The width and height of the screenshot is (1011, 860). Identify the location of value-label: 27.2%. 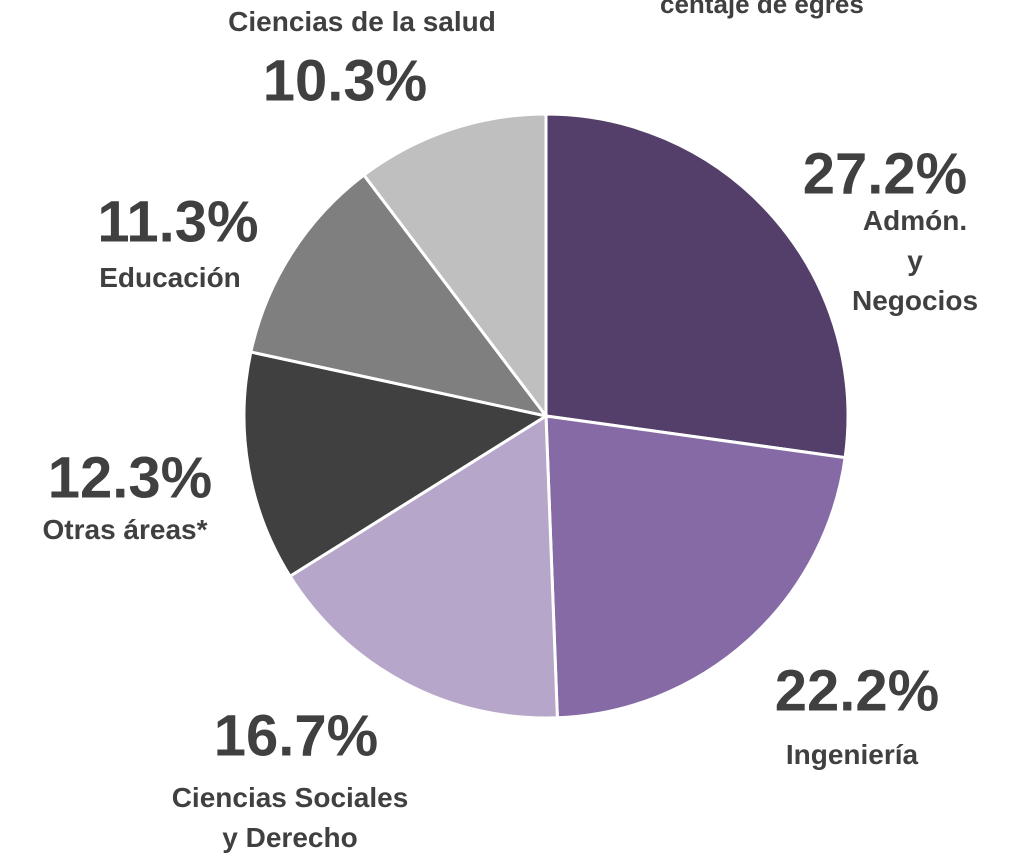
(885, 173).